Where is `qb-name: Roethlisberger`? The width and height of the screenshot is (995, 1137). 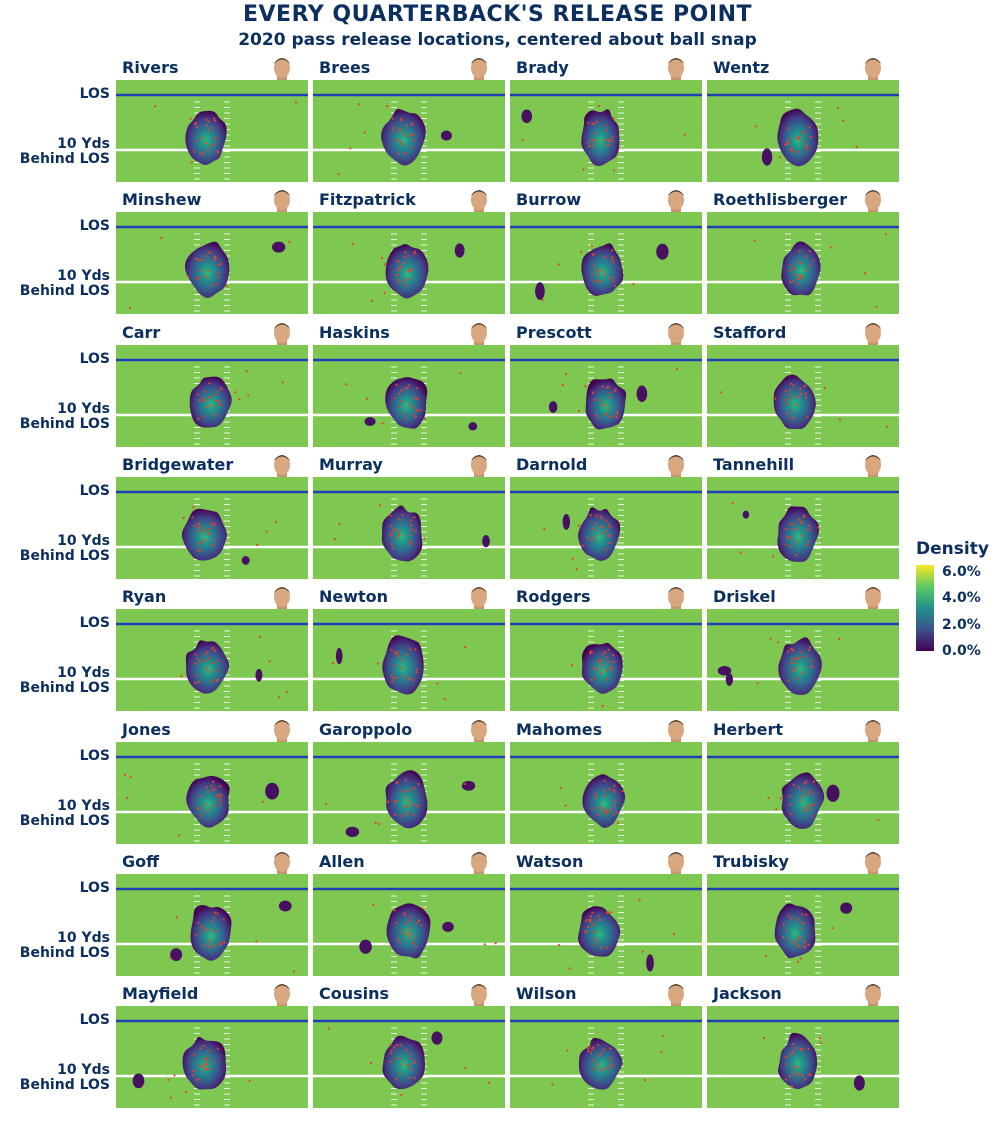
qb-name: Roethlisberger is located at coordinates (780, 200).